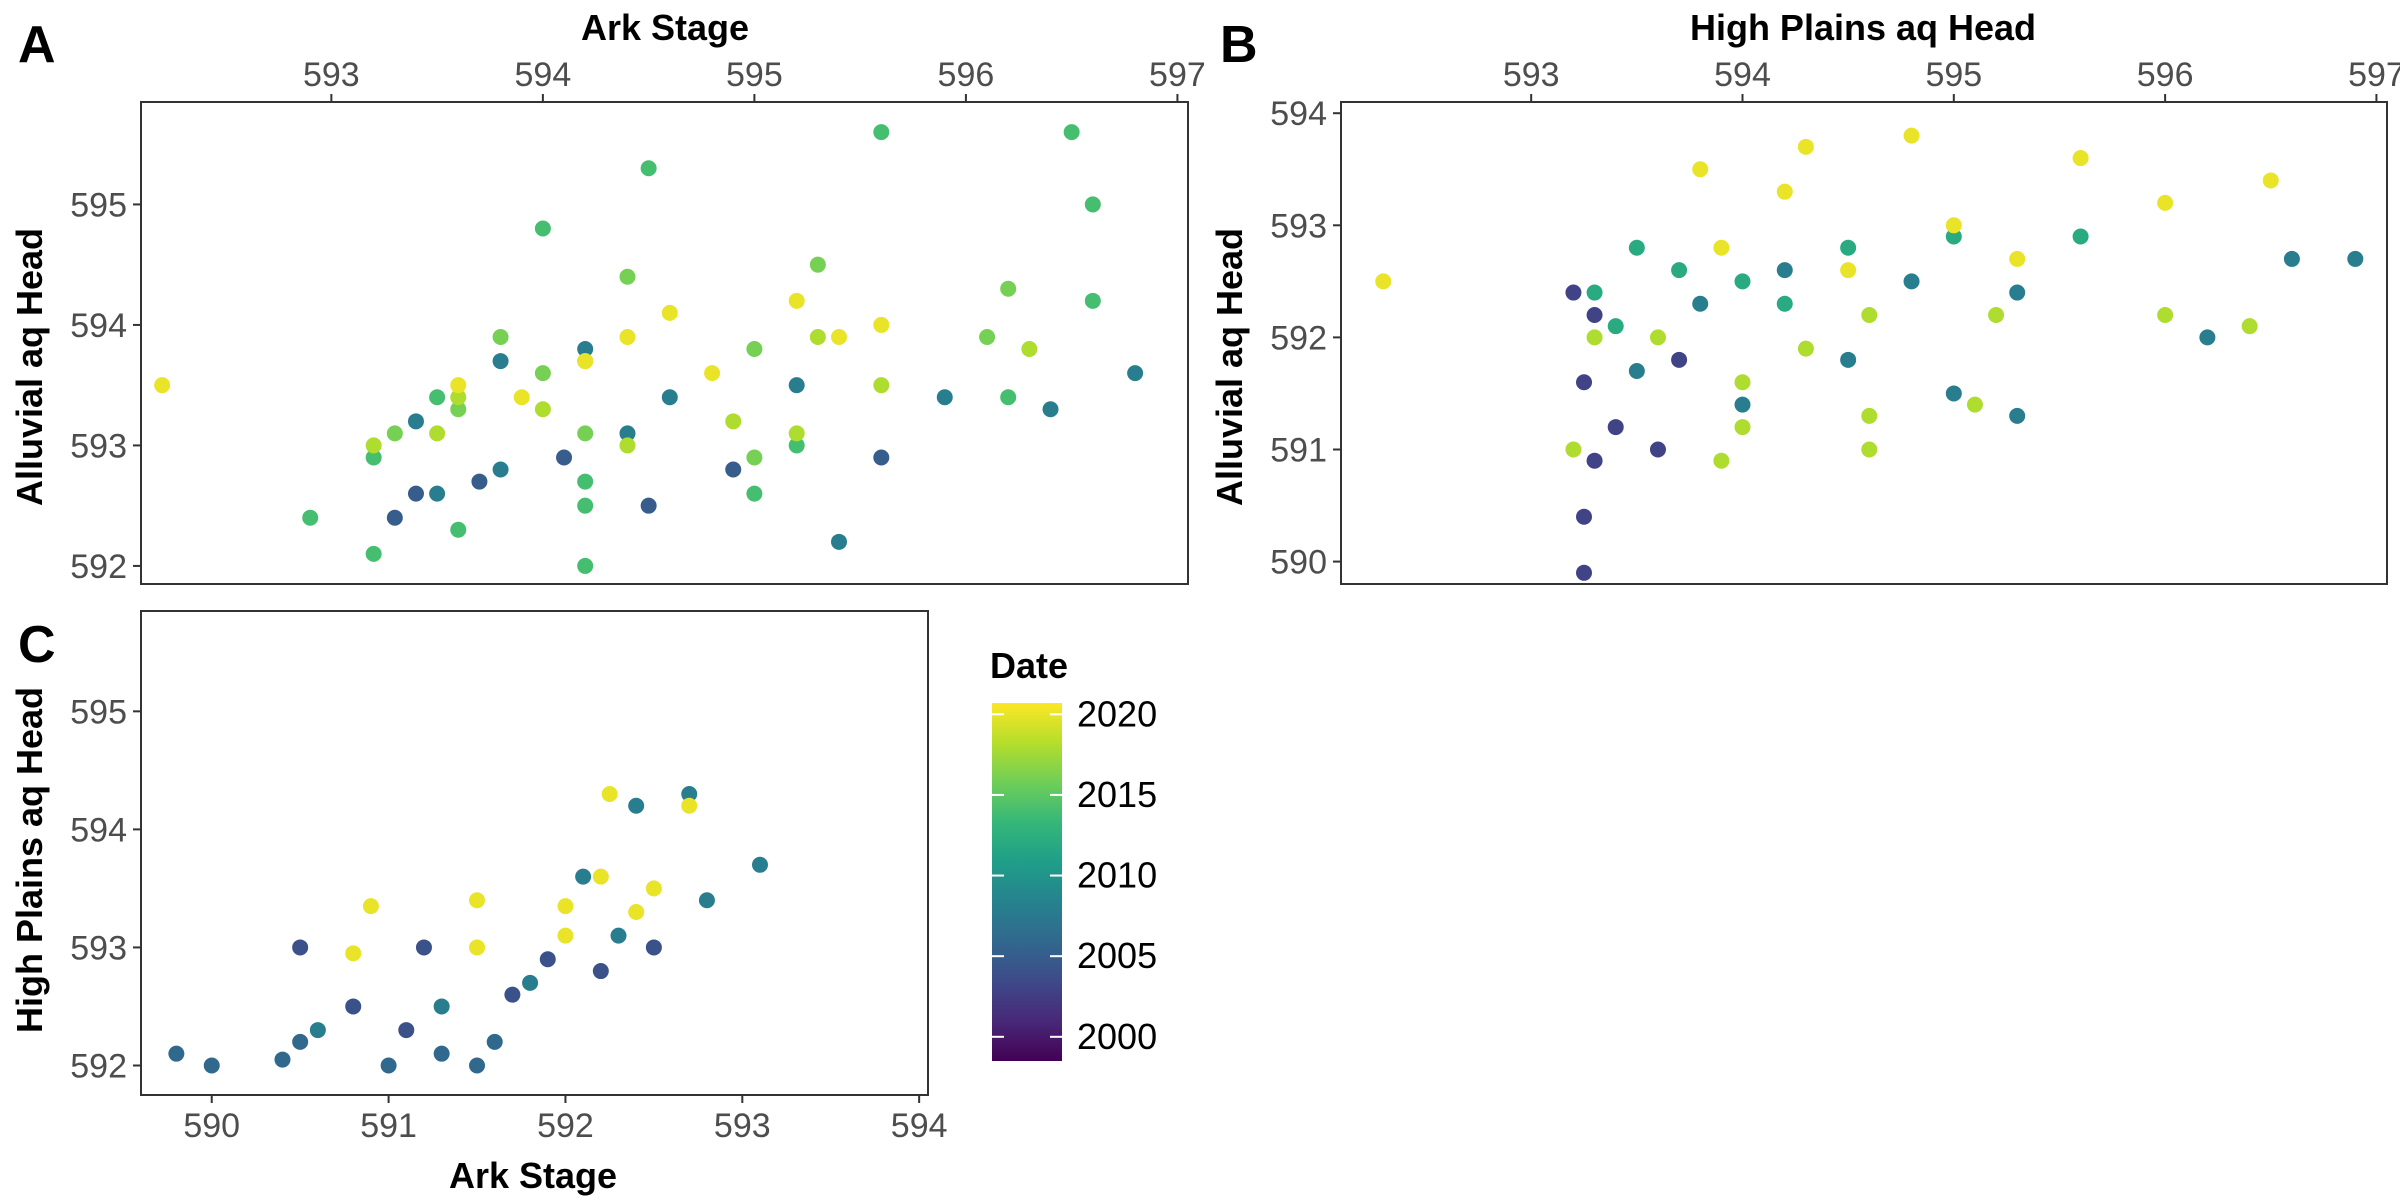 The width and height of the screenshot is (2400, 1200). Describe the element at coordinates (98, 1066) in the screenshot. I see `y-tick-label: 592` at that location.